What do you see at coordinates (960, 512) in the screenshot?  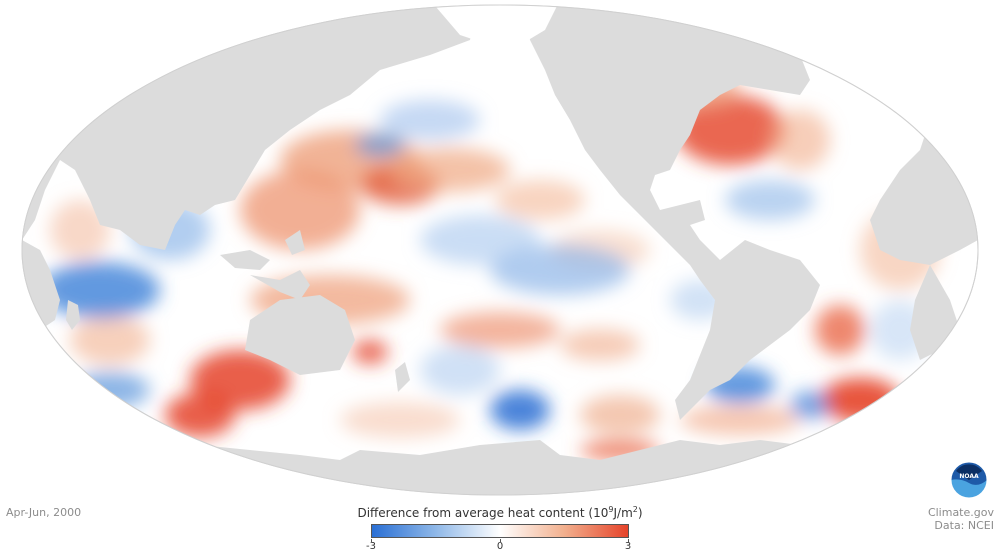 I see `source-credit: Climate.gov` at bounding box center [960, 512].